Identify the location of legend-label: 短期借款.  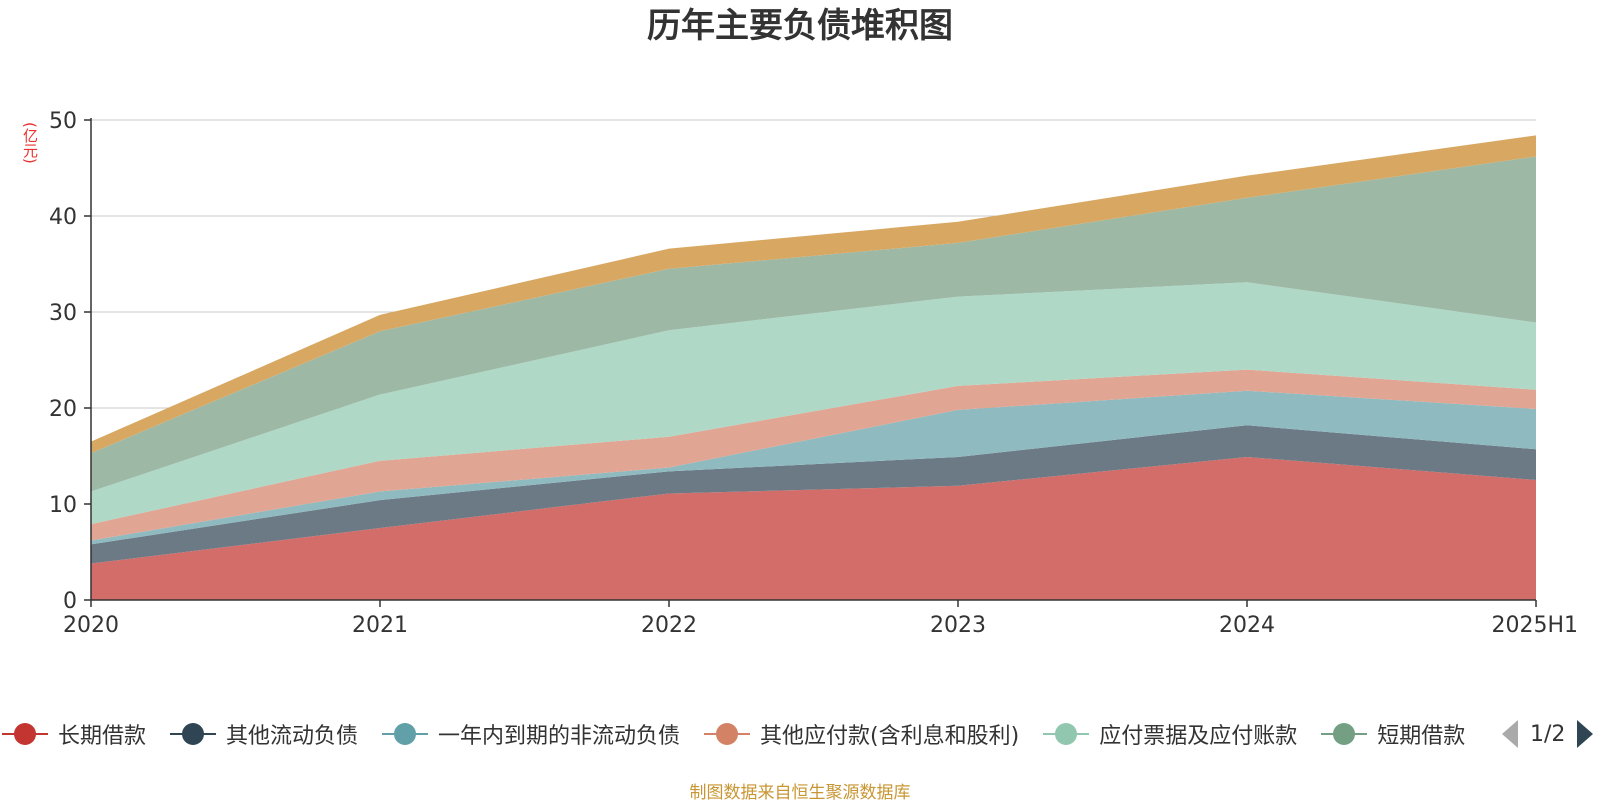
(1421, 736).